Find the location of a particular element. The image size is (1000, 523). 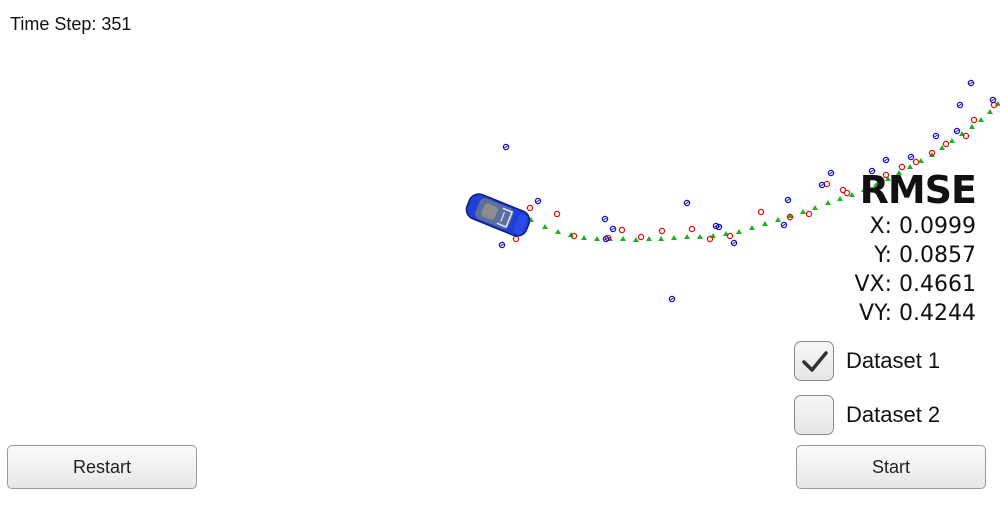

rmse-x-value: X: 0.0999 is located at coordinates (922, 226).